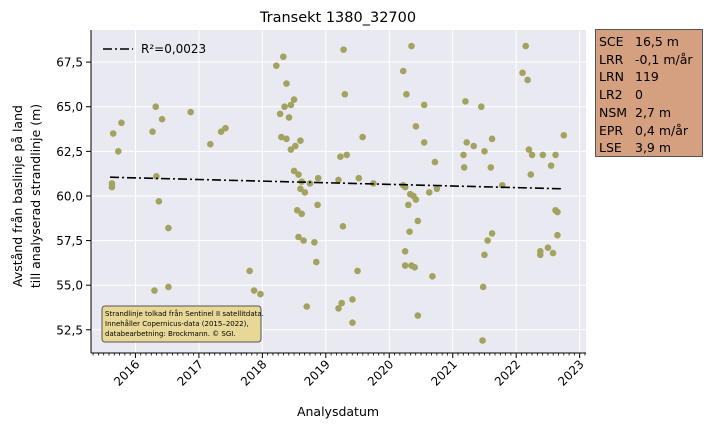  Describe the element at coordinates (611, 41) in the screenshot. I see `stat-key: SCE` at that location.